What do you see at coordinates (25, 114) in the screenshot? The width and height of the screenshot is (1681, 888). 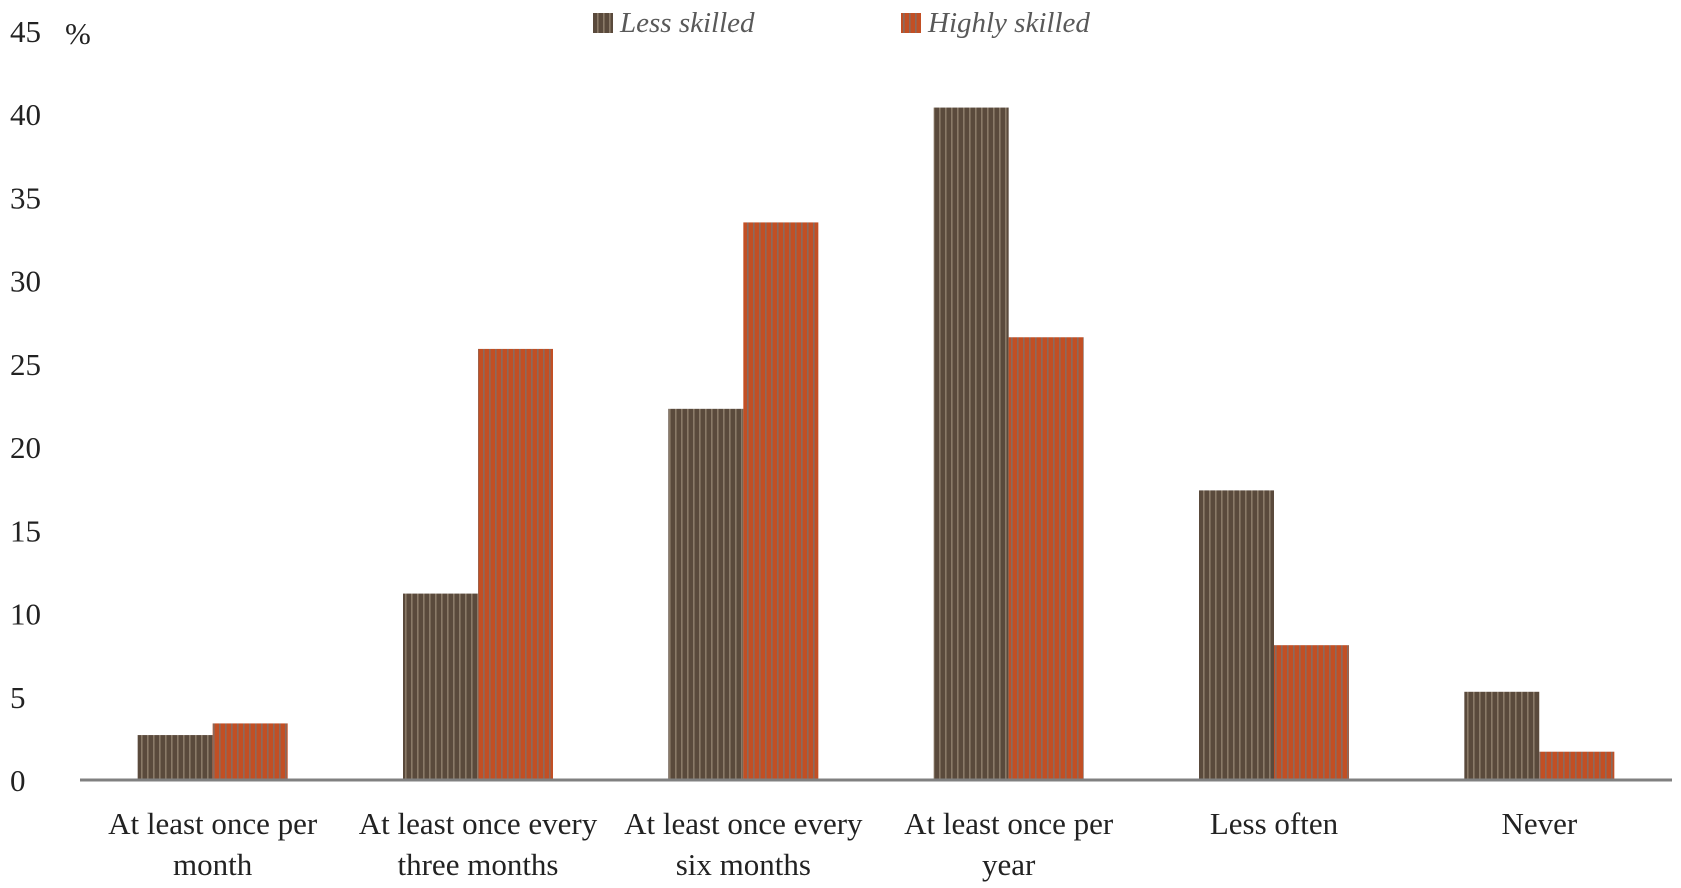 I see `y-tick-label: 40` at bounding box center [25, 114].